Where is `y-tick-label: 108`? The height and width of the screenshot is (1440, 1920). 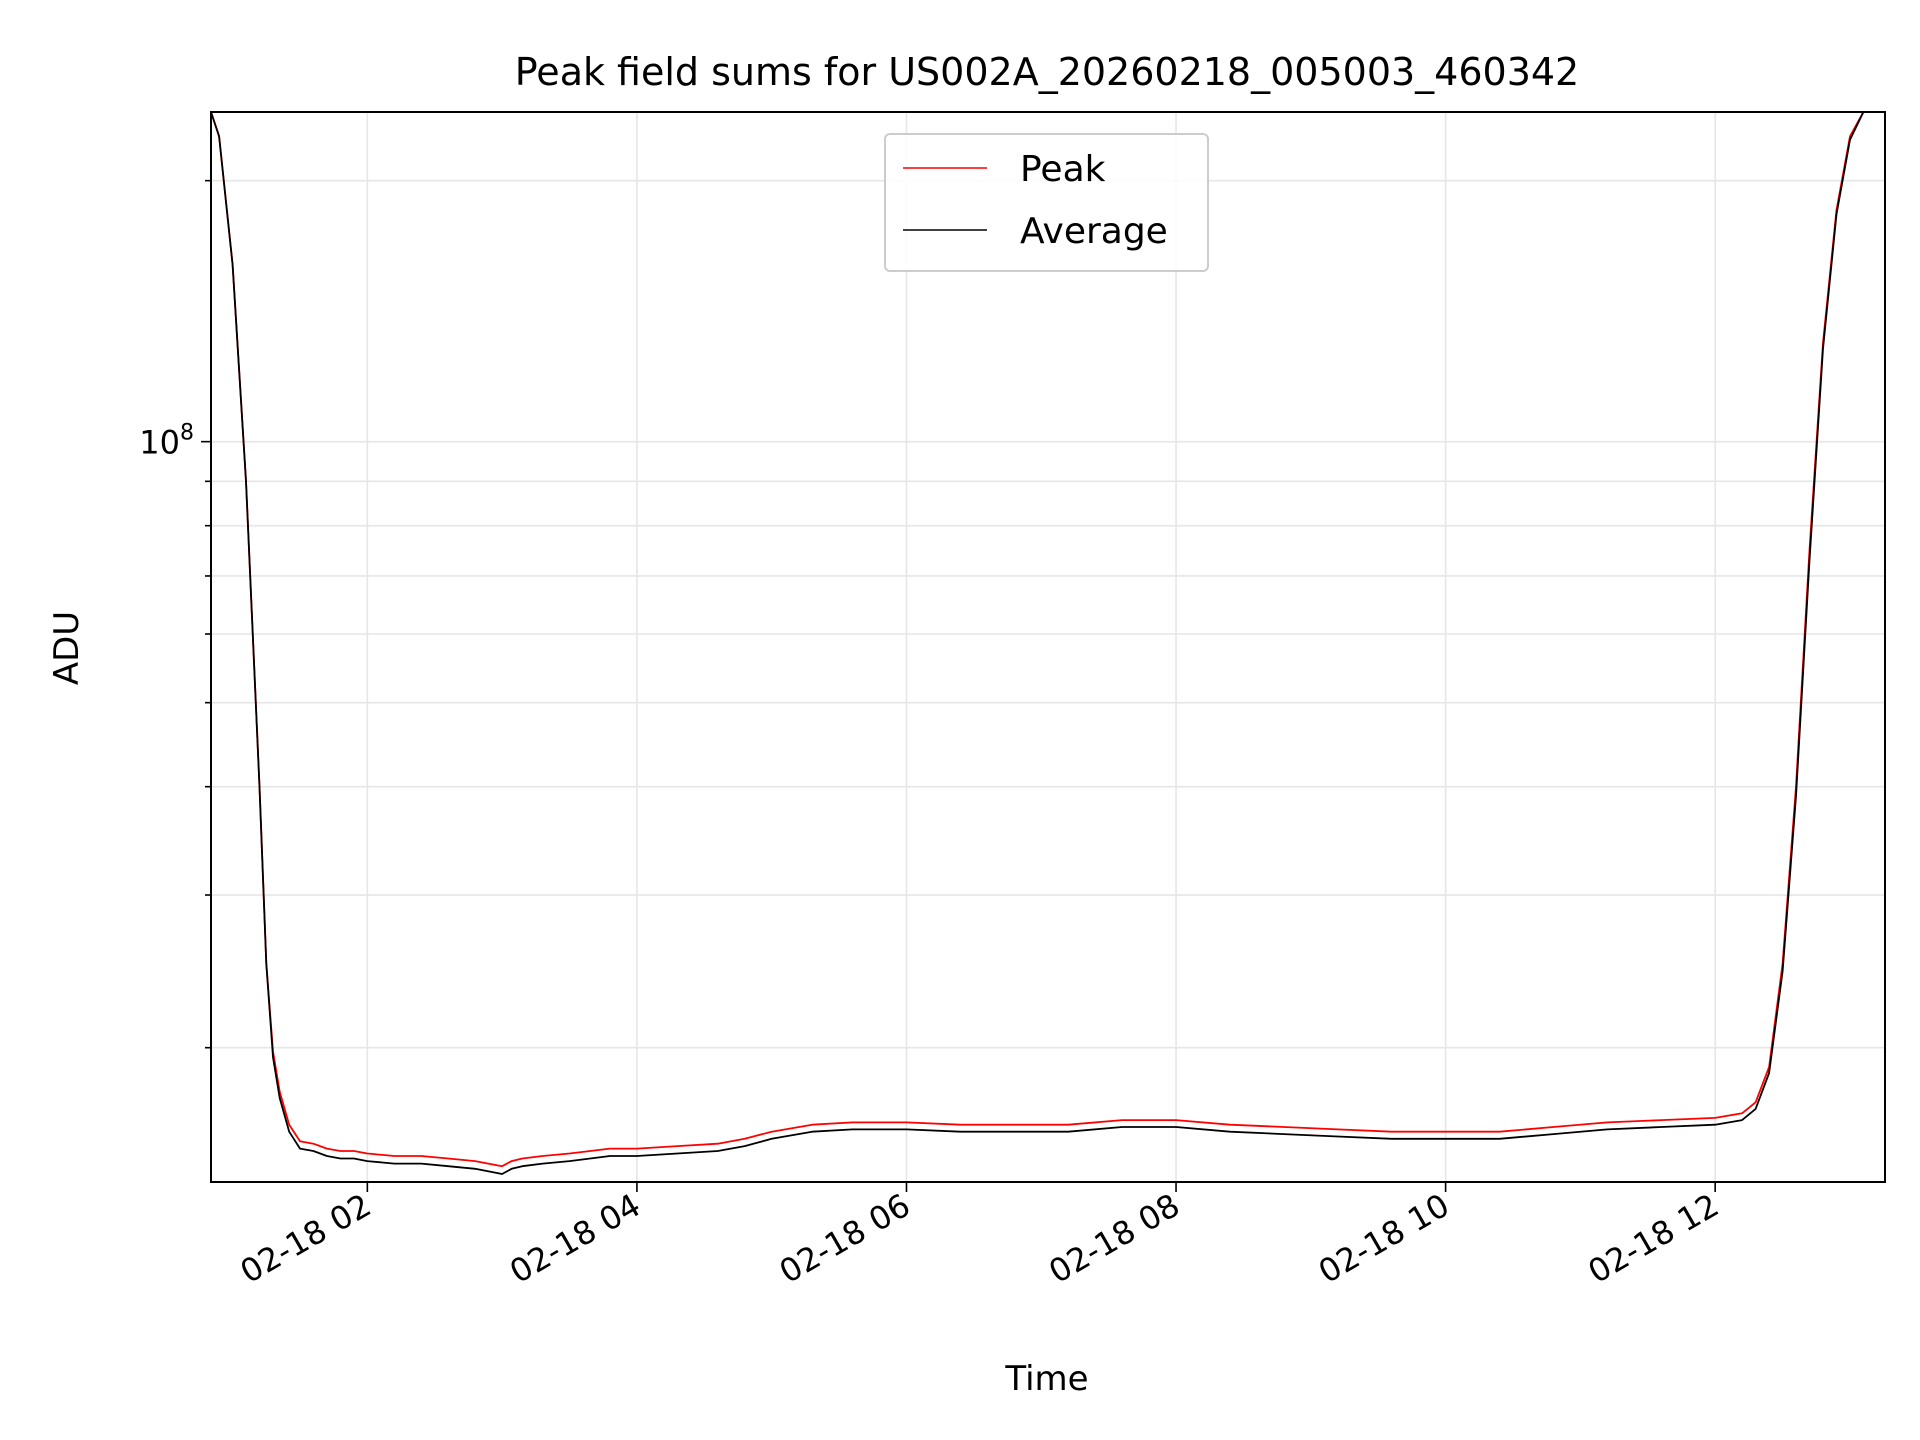
y-tick-label: 108 is located at coordinates (166, 441).